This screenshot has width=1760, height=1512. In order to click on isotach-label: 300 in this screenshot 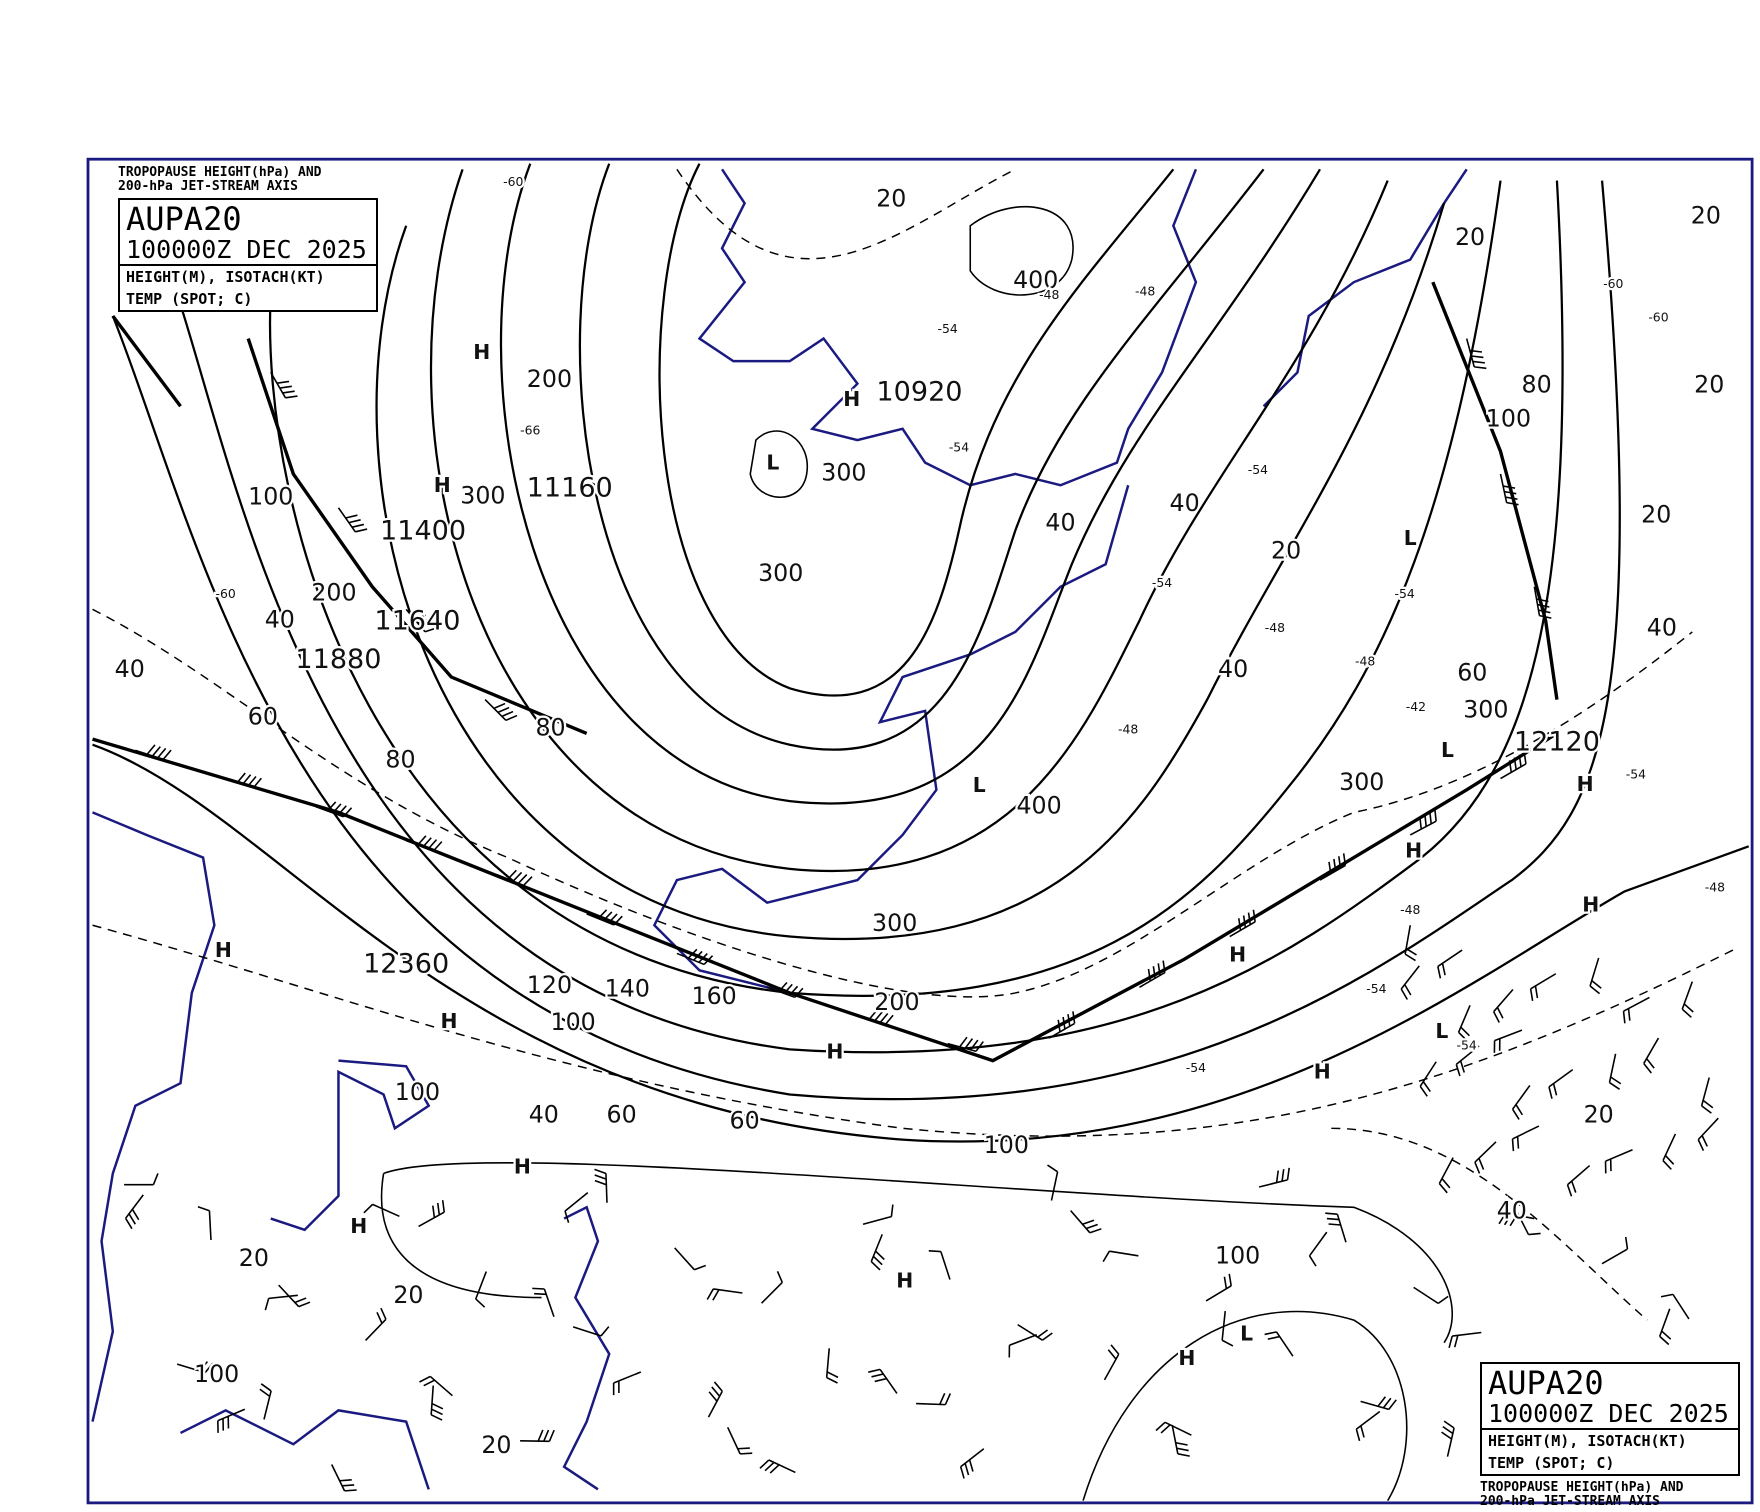, I will do `click(780, 573)`.